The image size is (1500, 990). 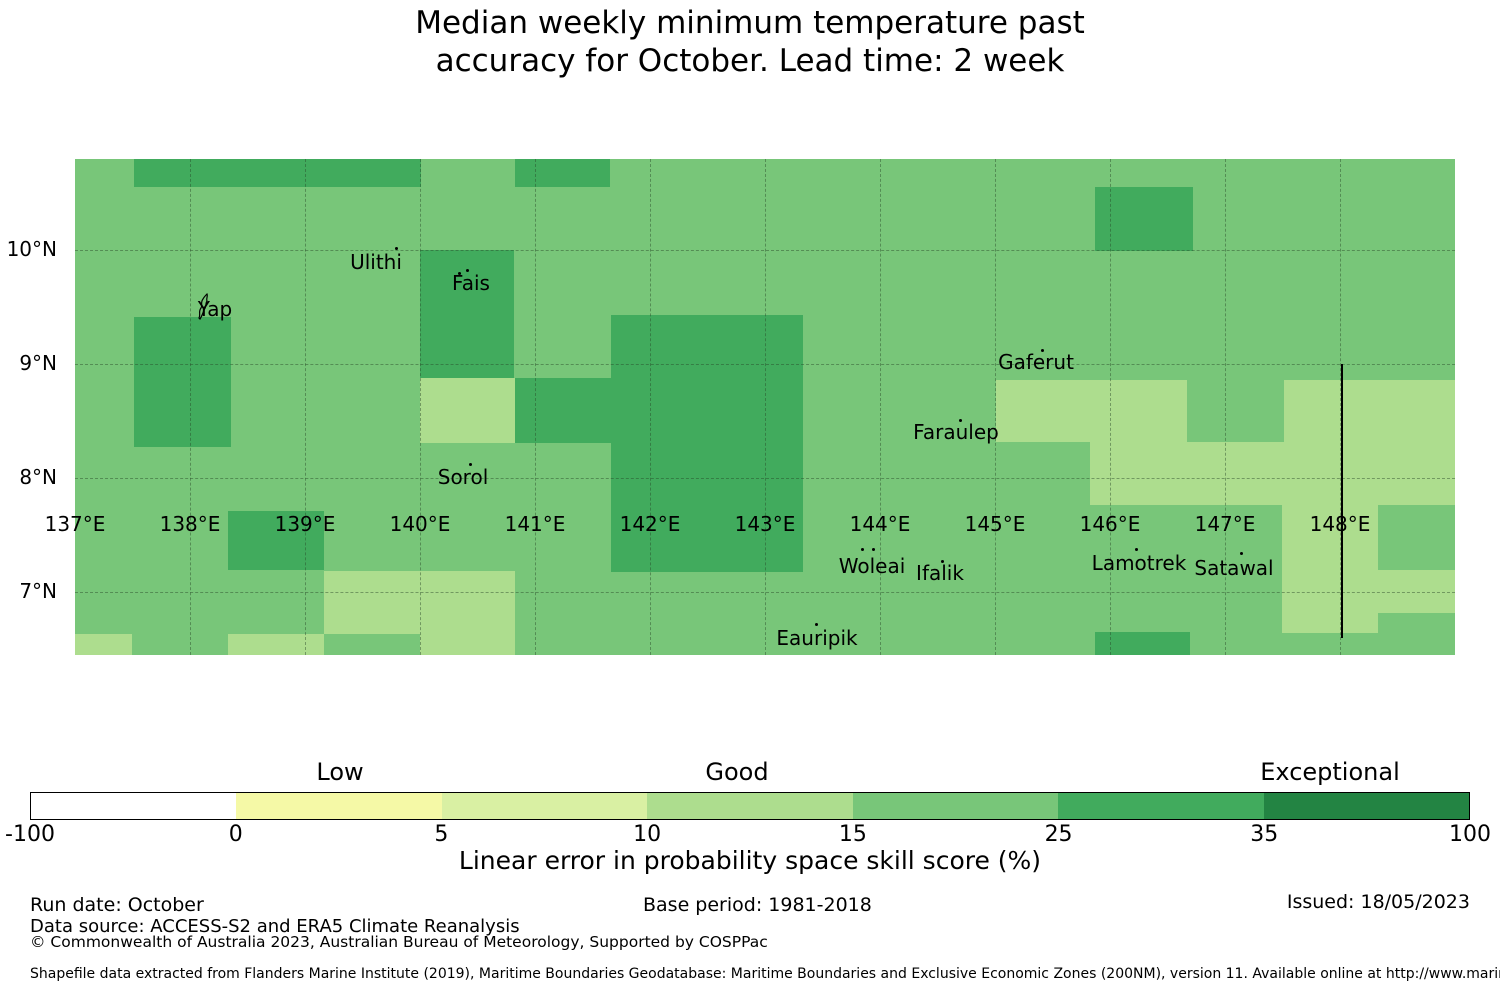 What do you see at coordinates (31, 248) in the screenshot?
I see `y-tick-label: 10°N` at bounding box center [31, 248].